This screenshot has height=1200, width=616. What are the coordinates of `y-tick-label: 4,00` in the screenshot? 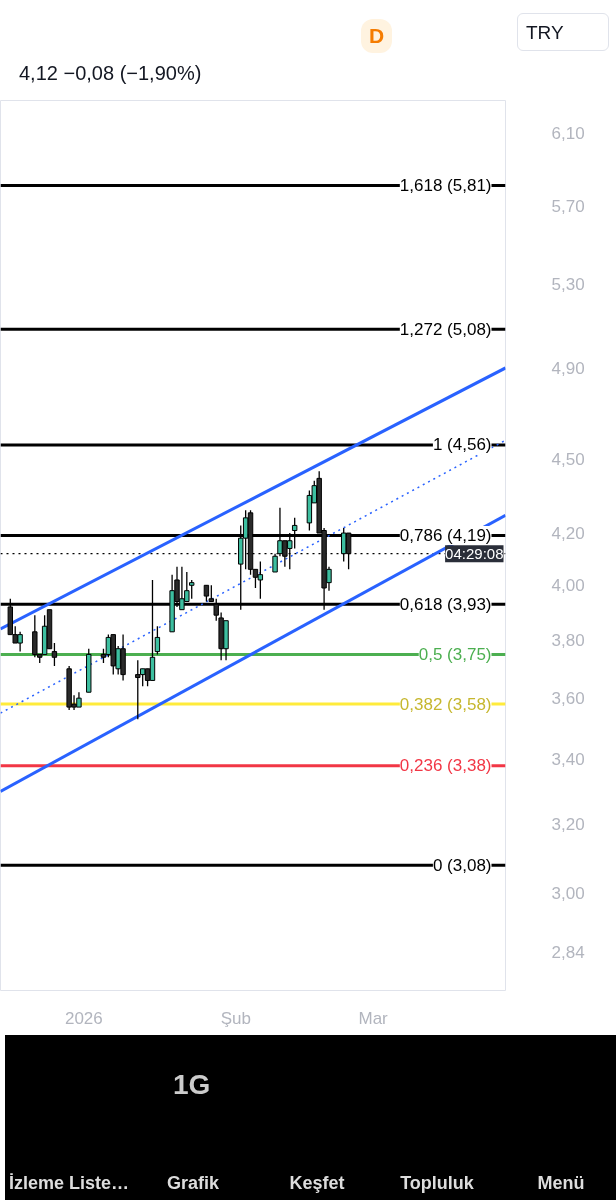 It's located at (568, 586).